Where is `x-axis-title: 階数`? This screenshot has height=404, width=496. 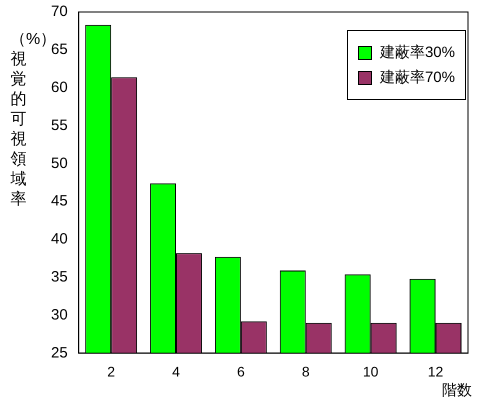
x-axis-title: 階数 is located at coordinates (457, 390).